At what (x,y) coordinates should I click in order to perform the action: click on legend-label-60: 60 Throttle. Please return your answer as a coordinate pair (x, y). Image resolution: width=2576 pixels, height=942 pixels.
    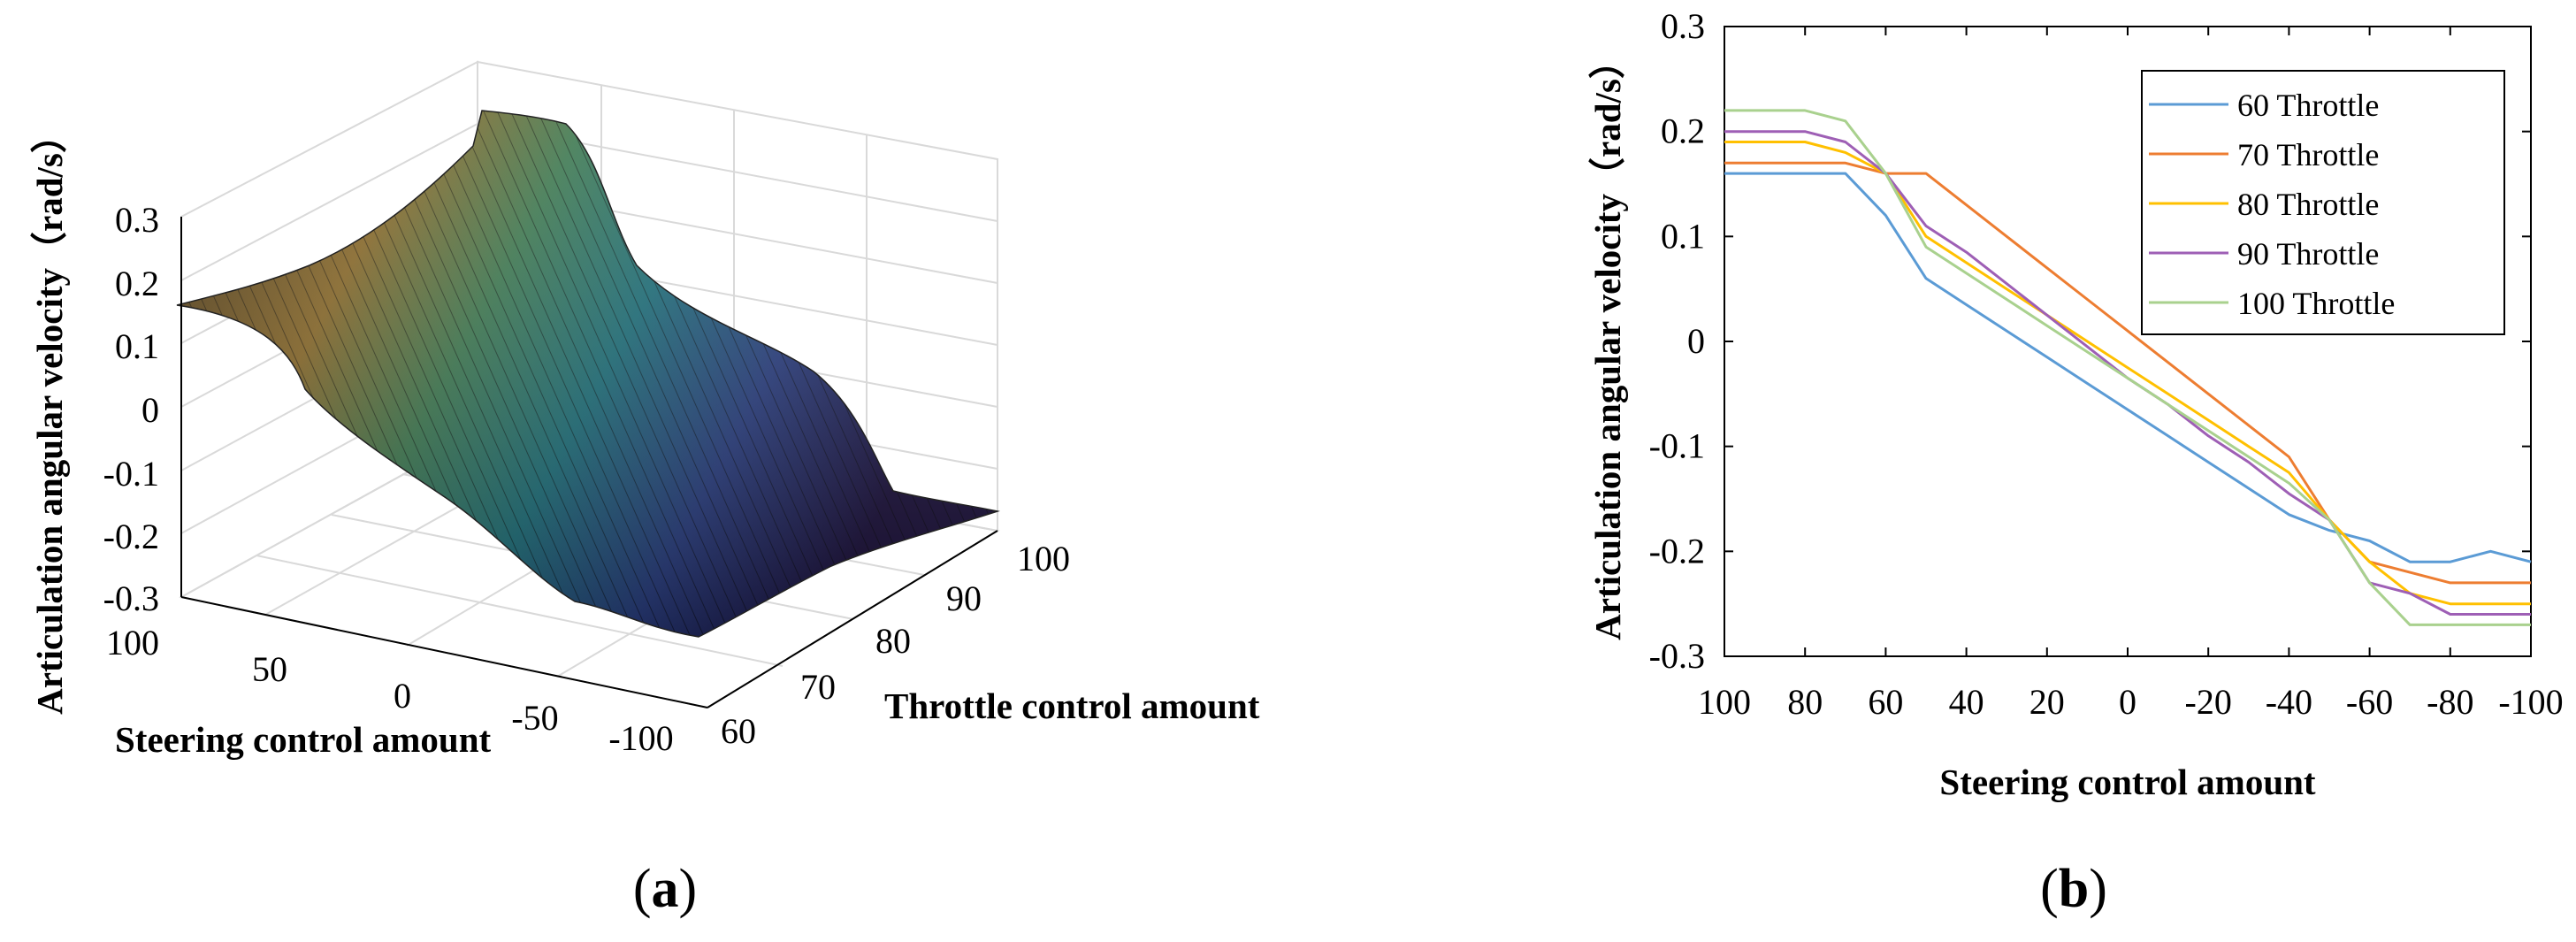
    Looking at the image, I should click on (2308, 106).